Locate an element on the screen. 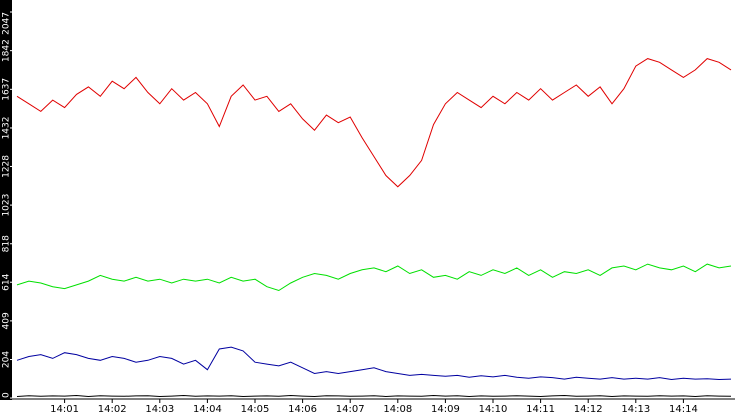  x-tick-label: 14:09 is located at coordinates (445, 409).